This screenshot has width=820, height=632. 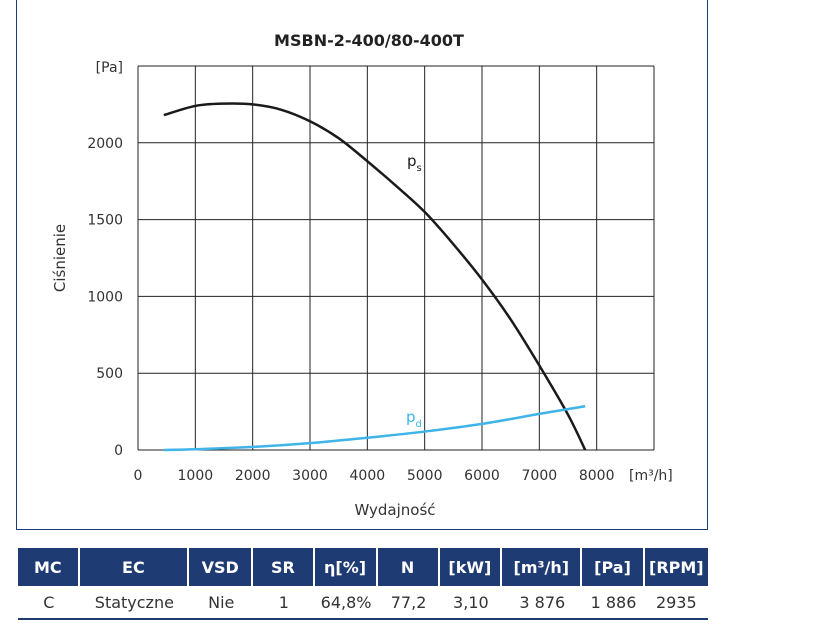 I want to click on x-axis-unit: [m³/h], so click(x=651, y=476).